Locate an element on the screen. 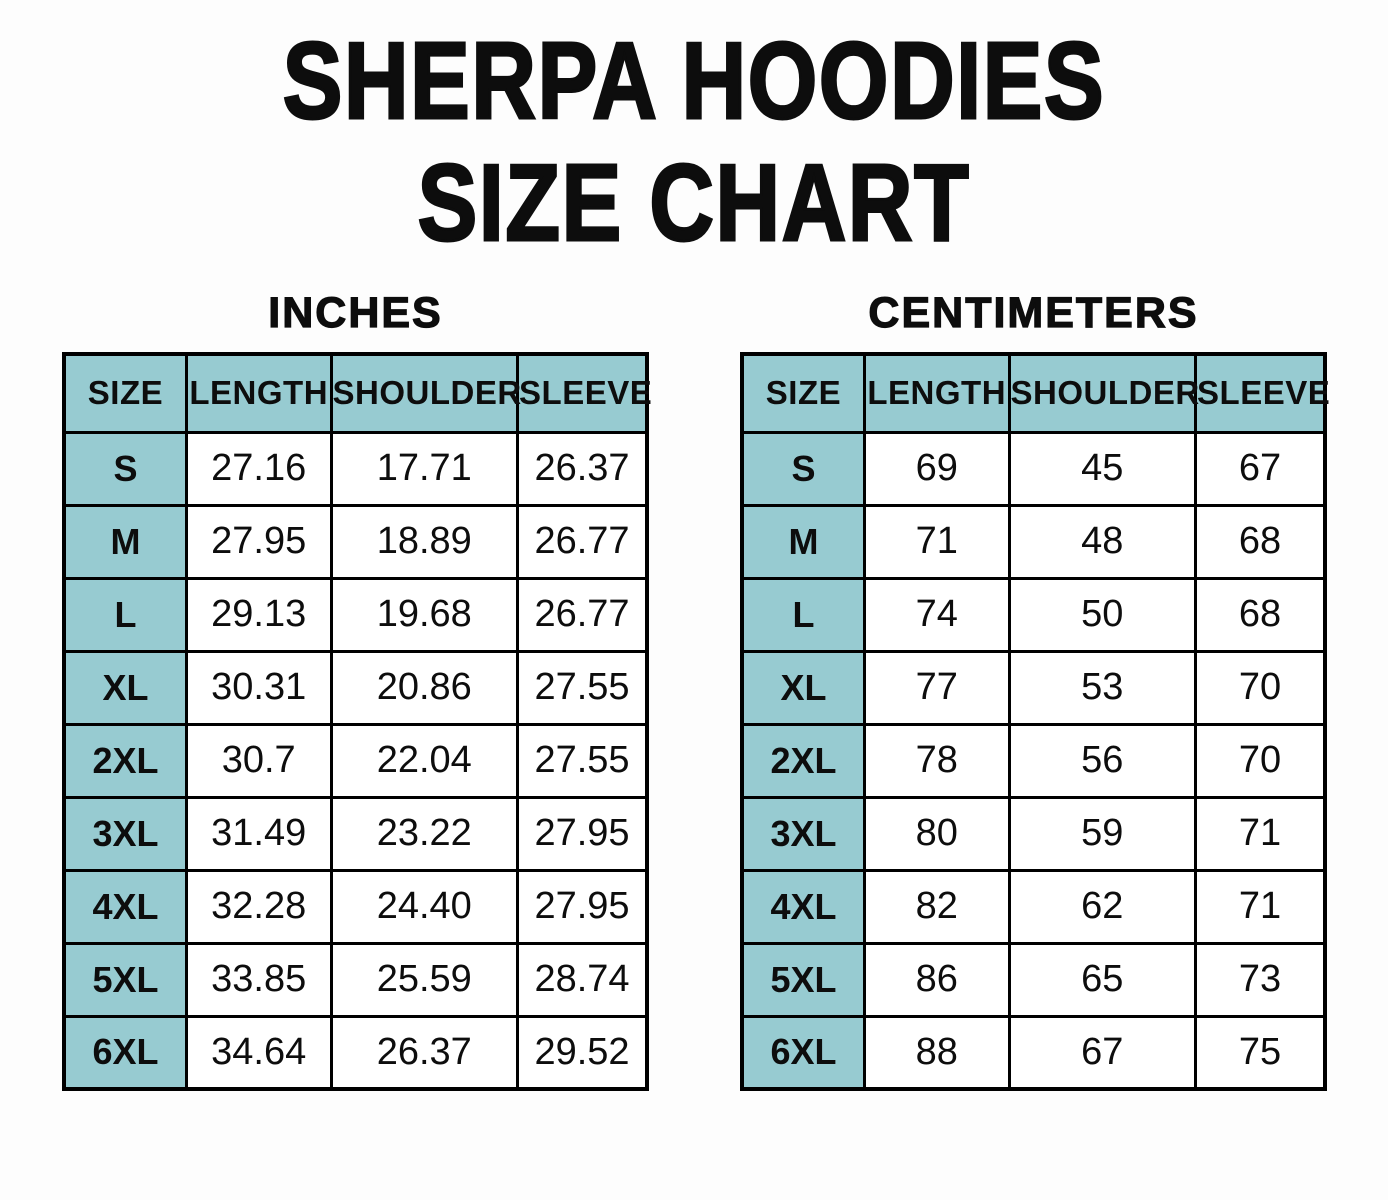 The width and height of the screenshot is (1388, 1200). value-cell: 20.86 is located at coordinates (424, 687).